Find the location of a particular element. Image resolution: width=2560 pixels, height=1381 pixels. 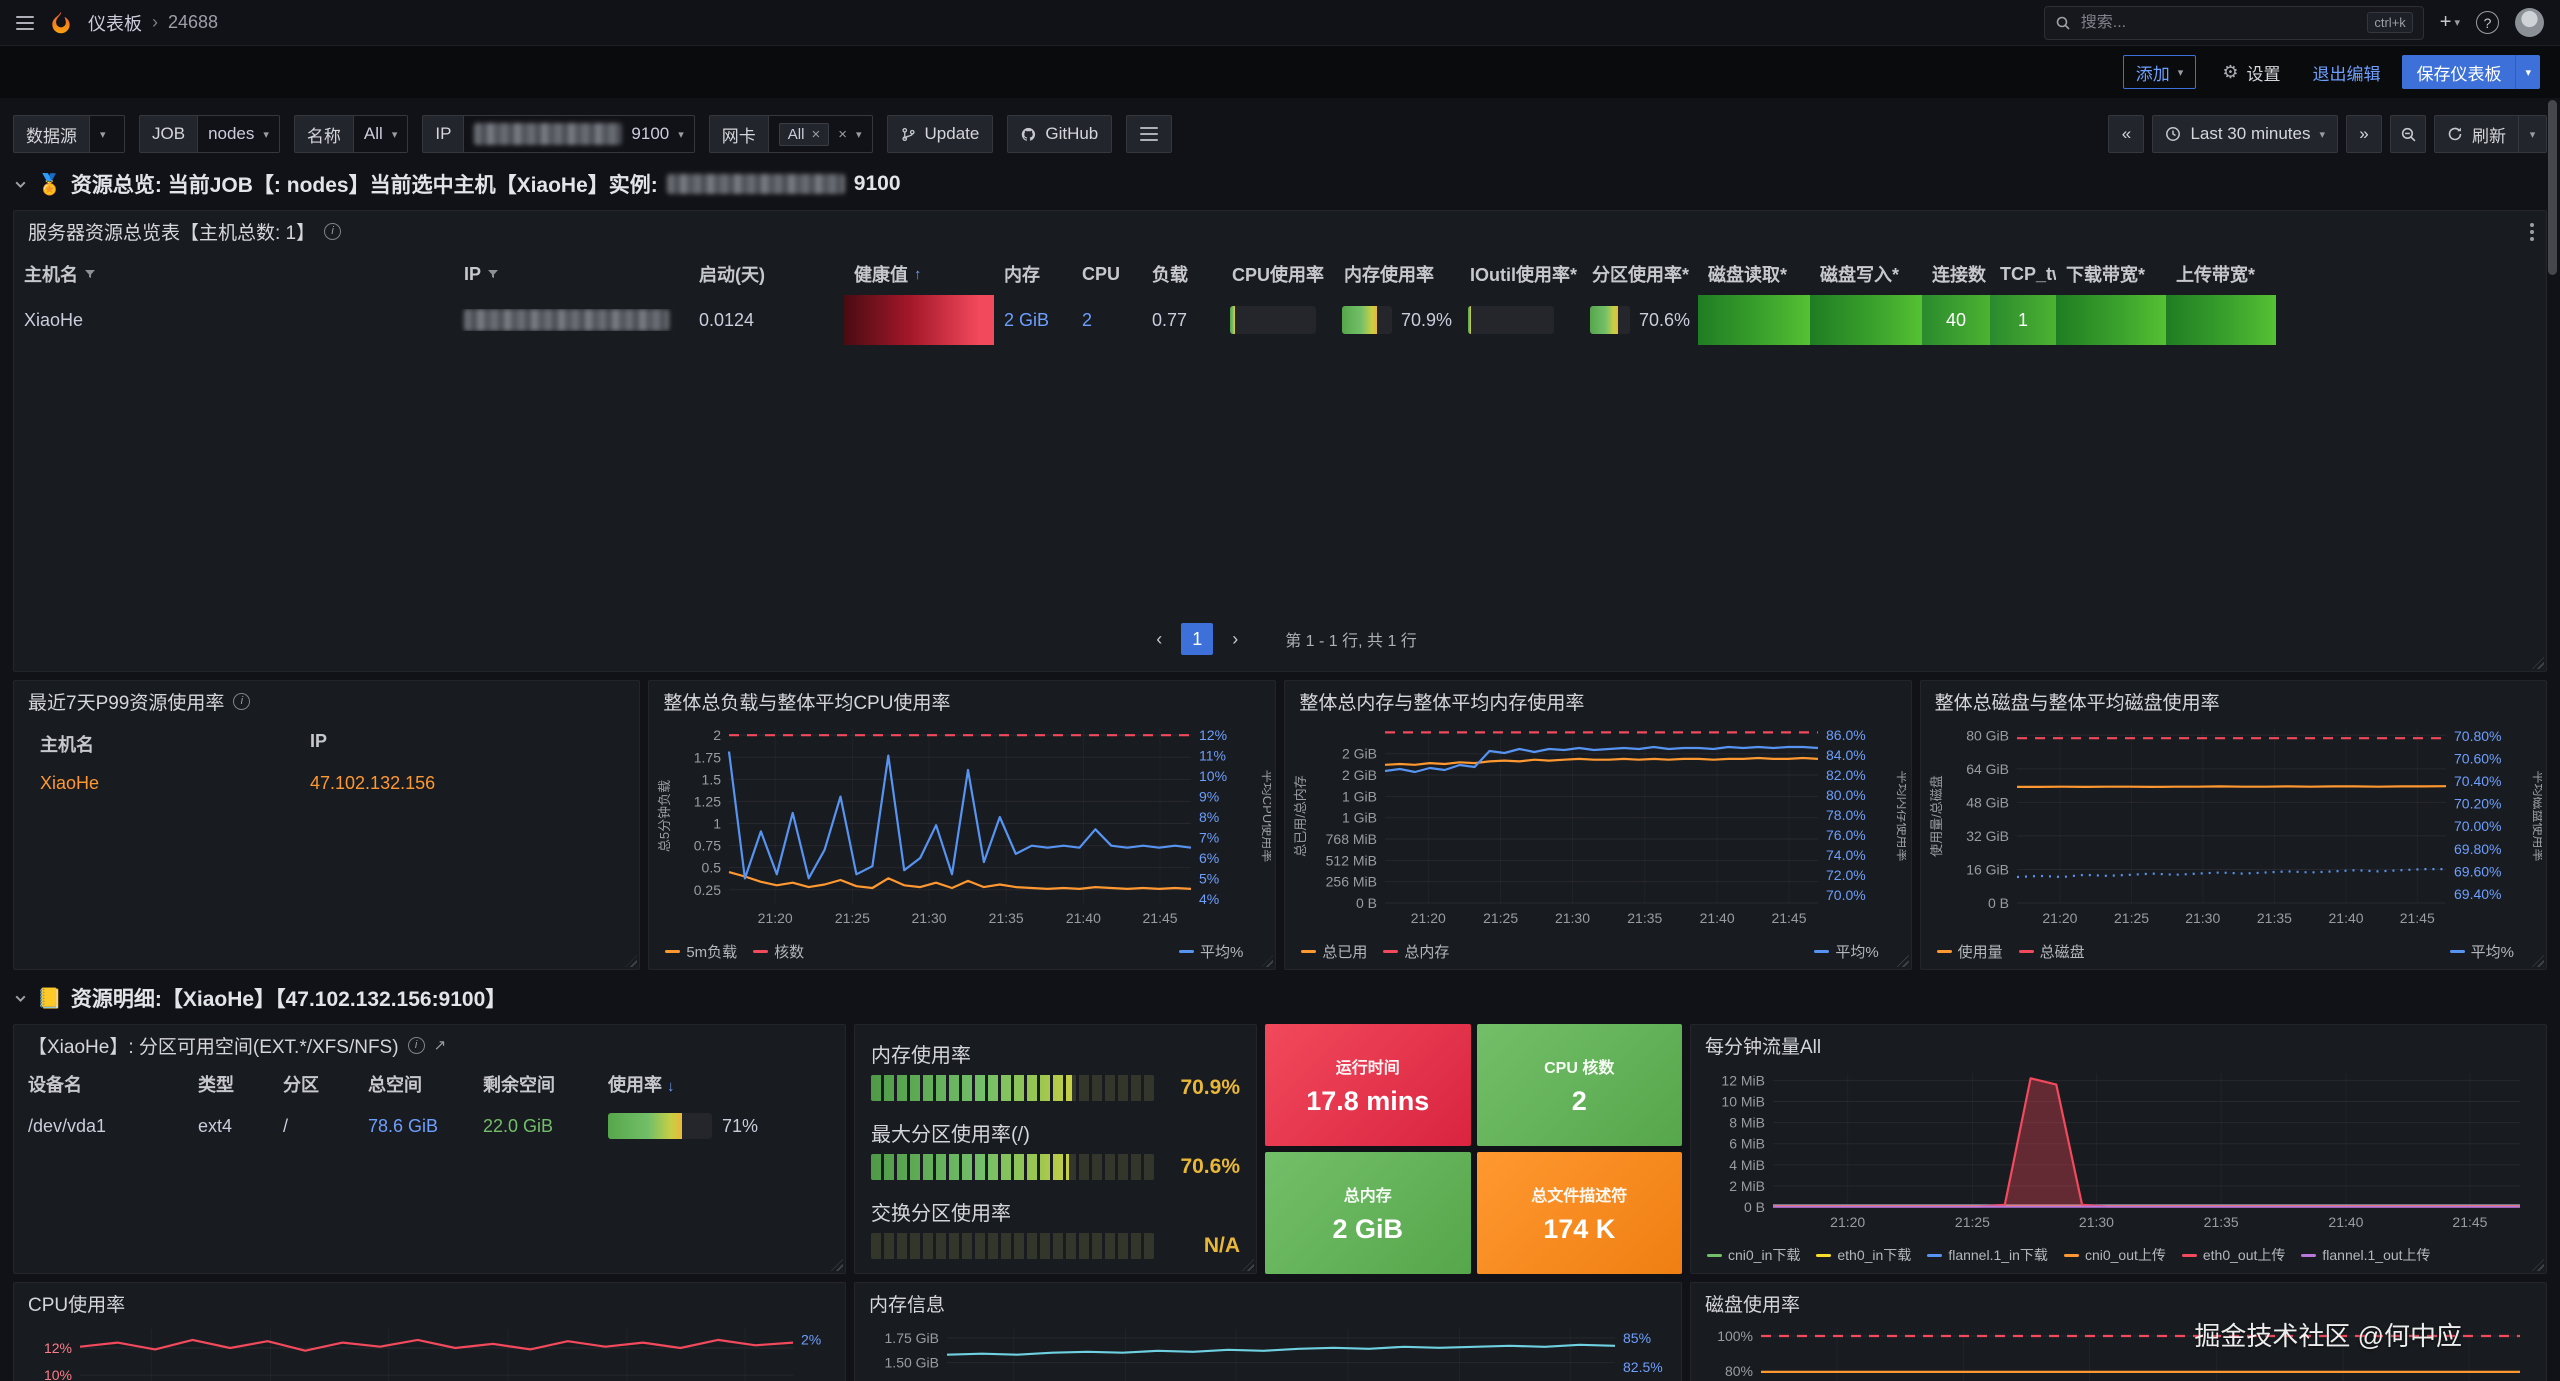

scrollbar-thumb is located at coordinates (2552, 187).